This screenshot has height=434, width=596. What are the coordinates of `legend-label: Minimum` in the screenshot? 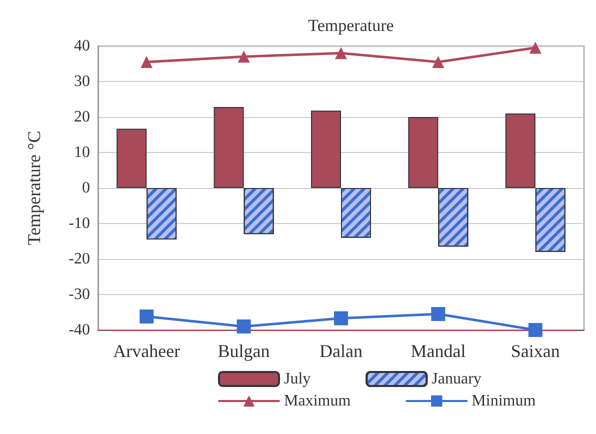 It's located at (504, 401).